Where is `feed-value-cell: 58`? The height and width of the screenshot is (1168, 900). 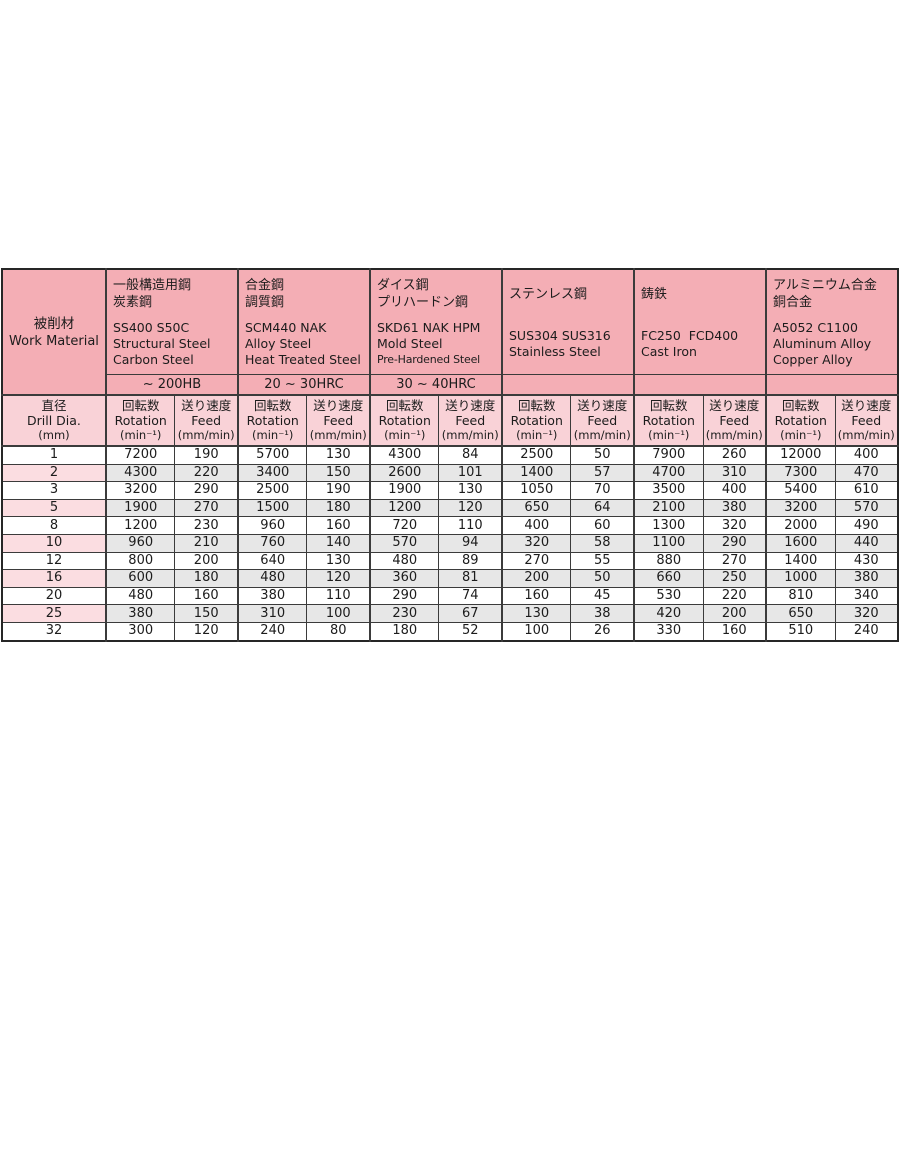 feed-value-cell: 58 is located at coordinates (602, 543).